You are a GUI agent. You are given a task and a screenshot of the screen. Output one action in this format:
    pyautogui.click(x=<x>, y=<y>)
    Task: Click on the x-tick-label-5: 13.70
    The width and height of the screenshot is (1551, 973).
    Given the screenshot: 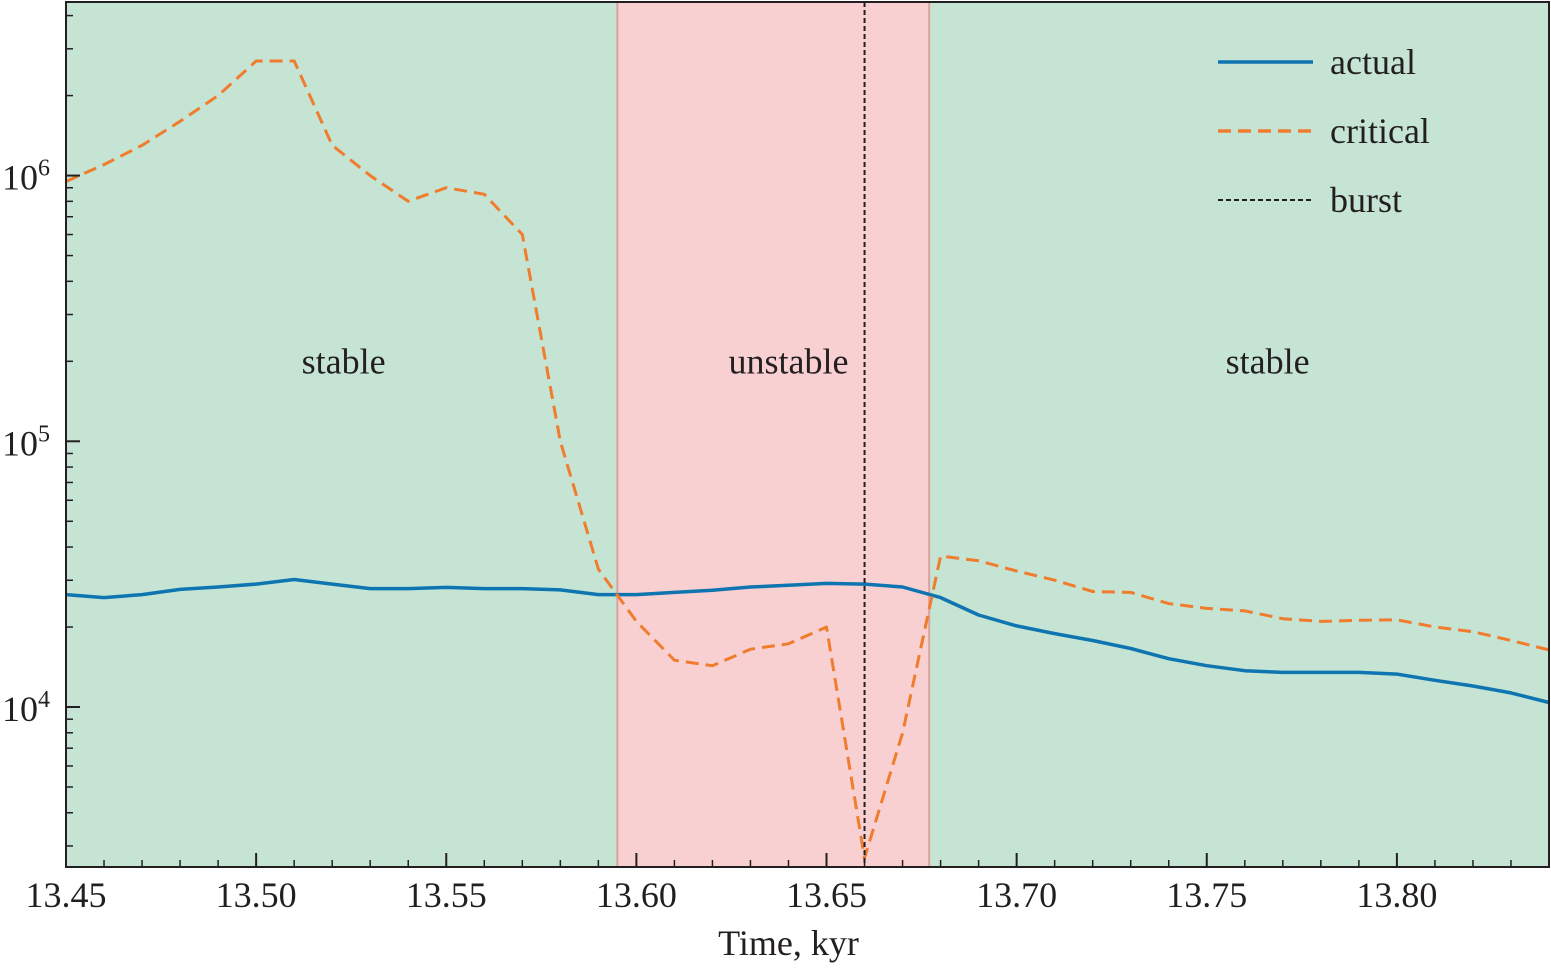 What is the action you would take?
    pyautogui.click(x=1016, y=895)
    